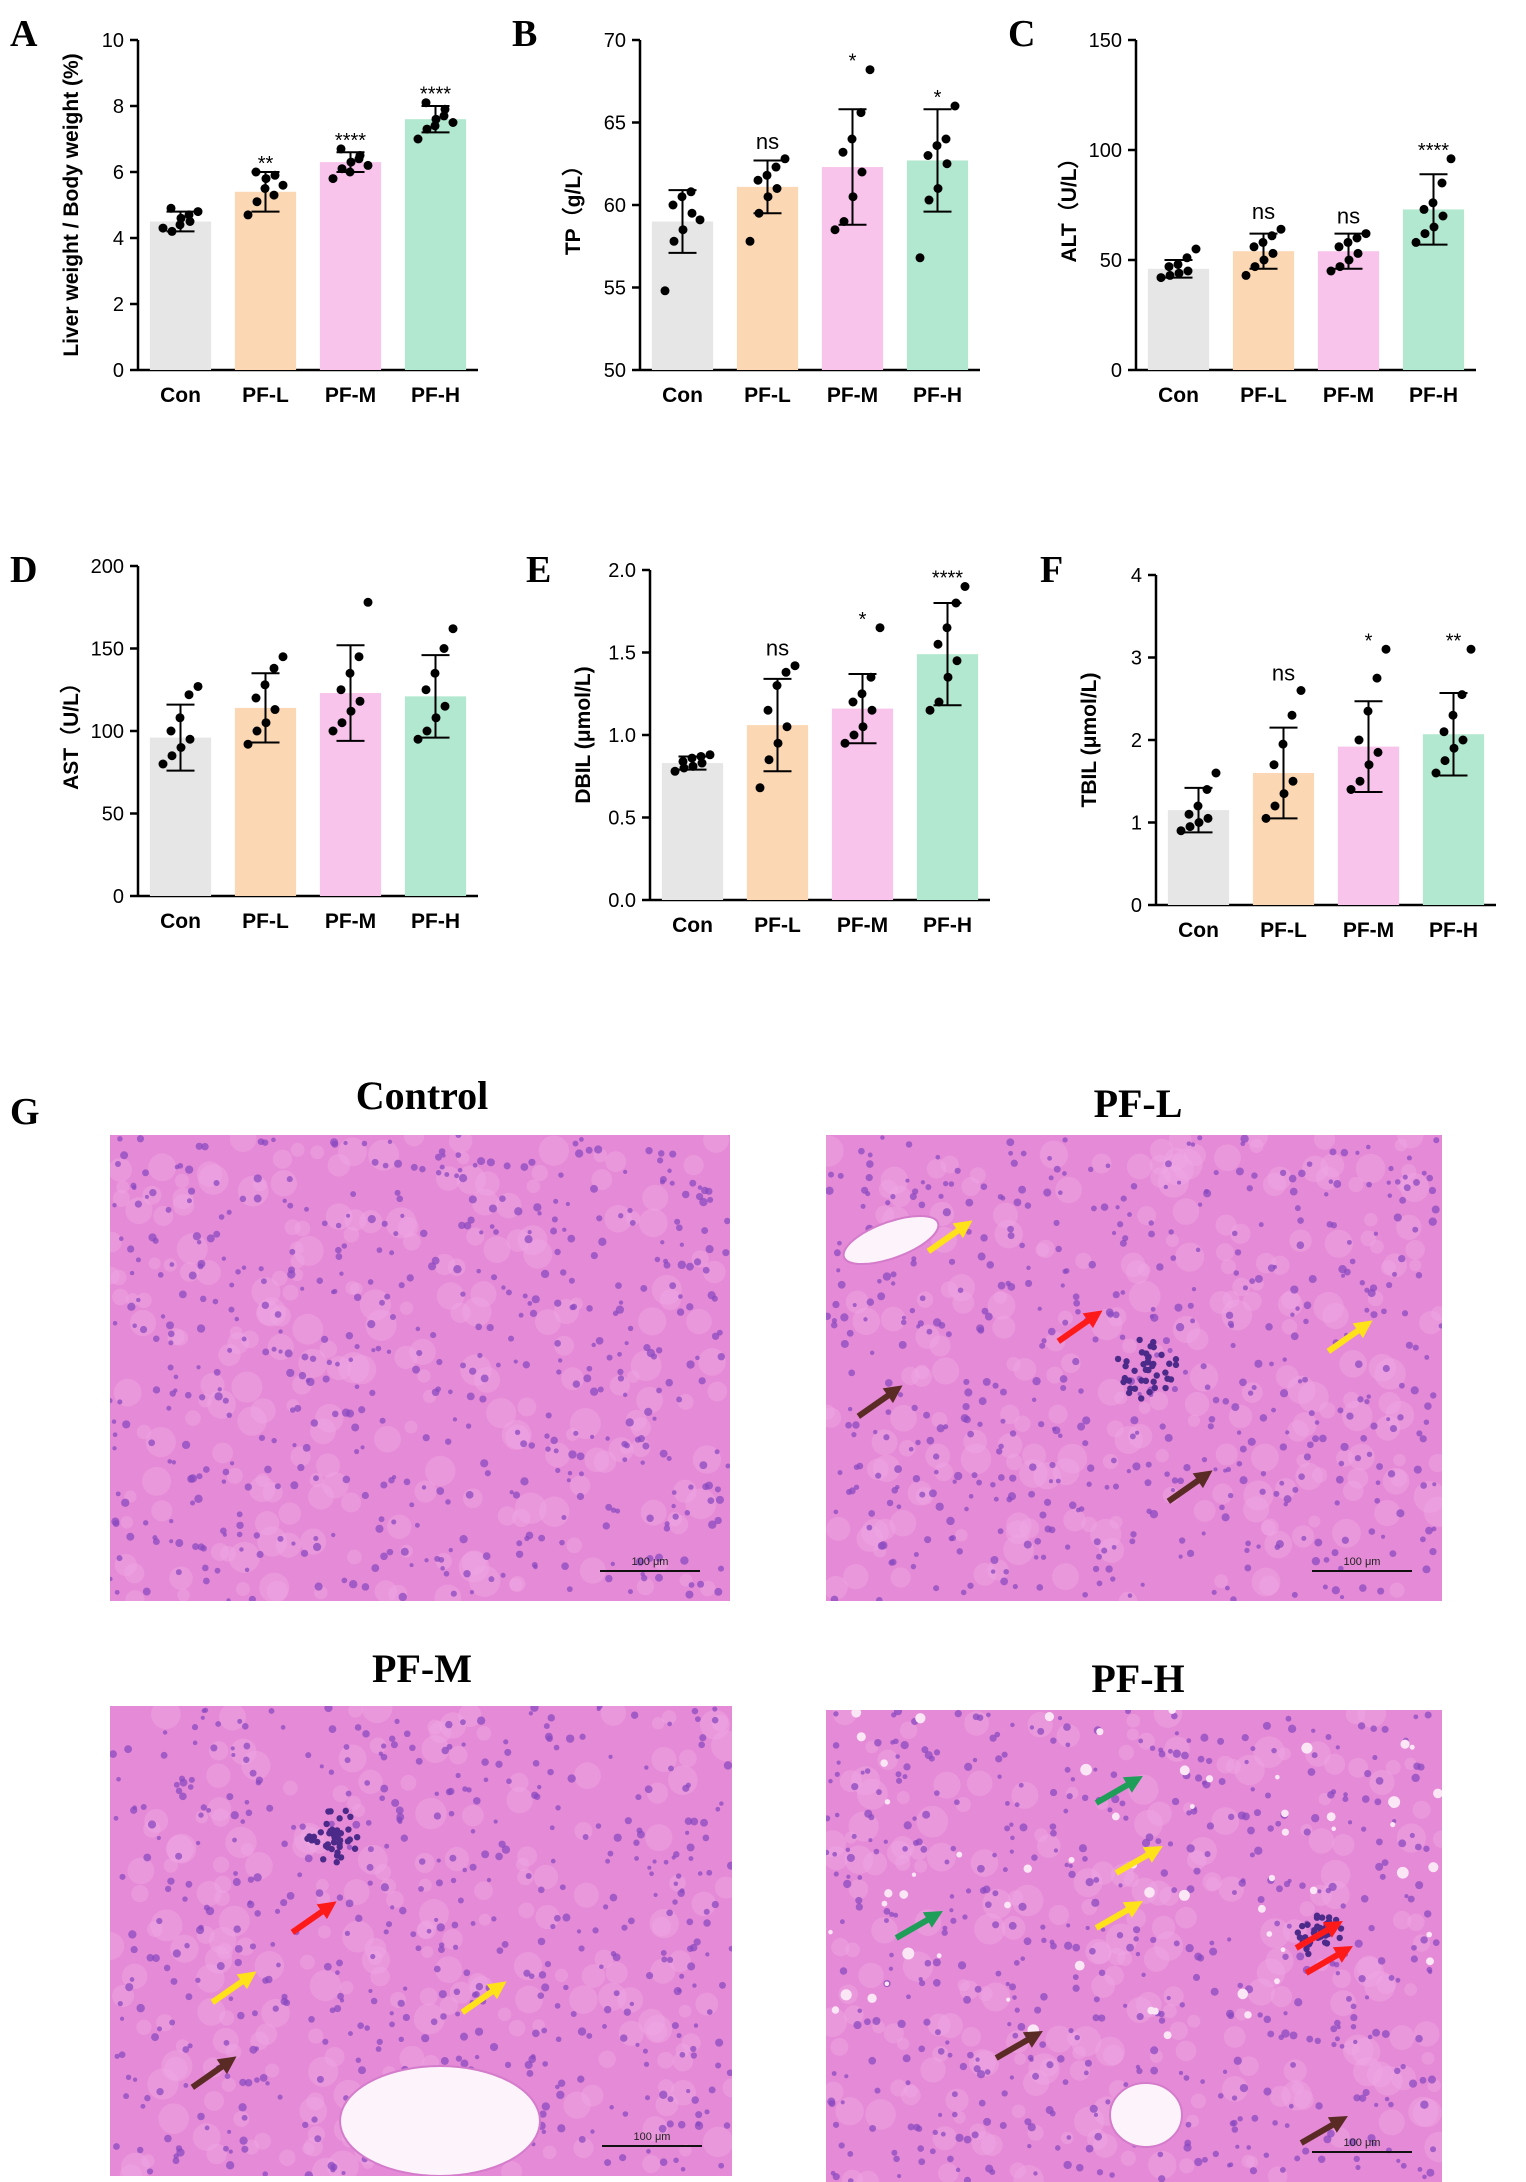 Image resolution: width=1526 pixels, height=2182 pixels. What do you see at coordinates (266, 164) in the screenshot?
I see `significance-label: **` at bounding box center [266, 164].